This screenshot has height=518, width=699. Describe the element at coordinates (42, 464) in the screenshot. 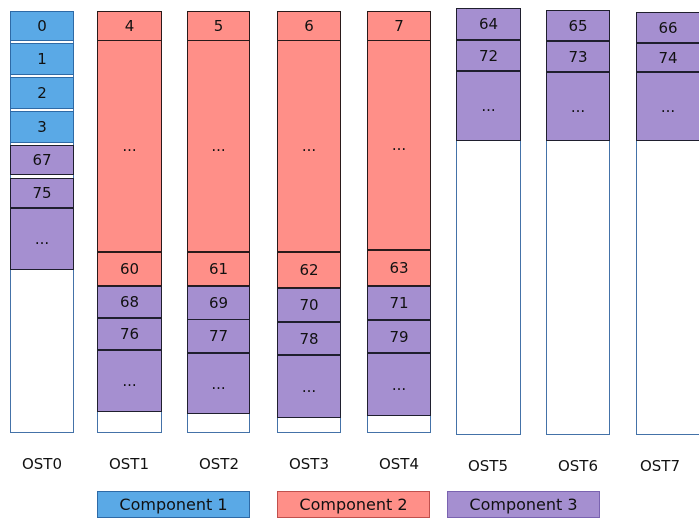

I see `ost-label: OST0` at that location.